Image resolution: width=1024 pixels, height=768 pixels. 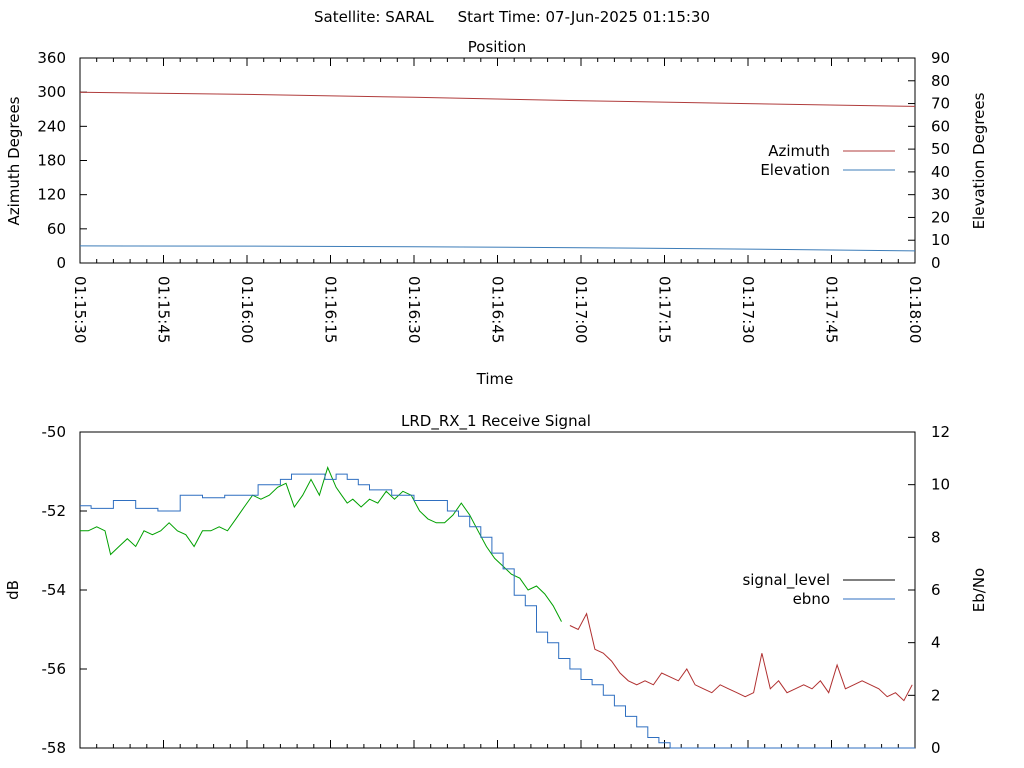 I want to click on position-x-tick-label: 01:16:45, so click(x=498, y=309).